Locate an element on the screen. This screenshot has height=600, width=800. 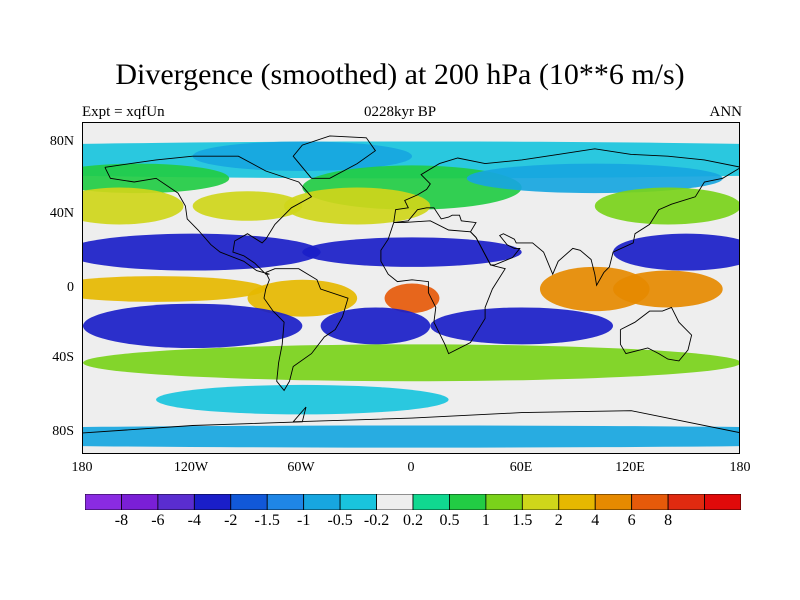
lon-label: 120W is located at coordinates (191, 467).